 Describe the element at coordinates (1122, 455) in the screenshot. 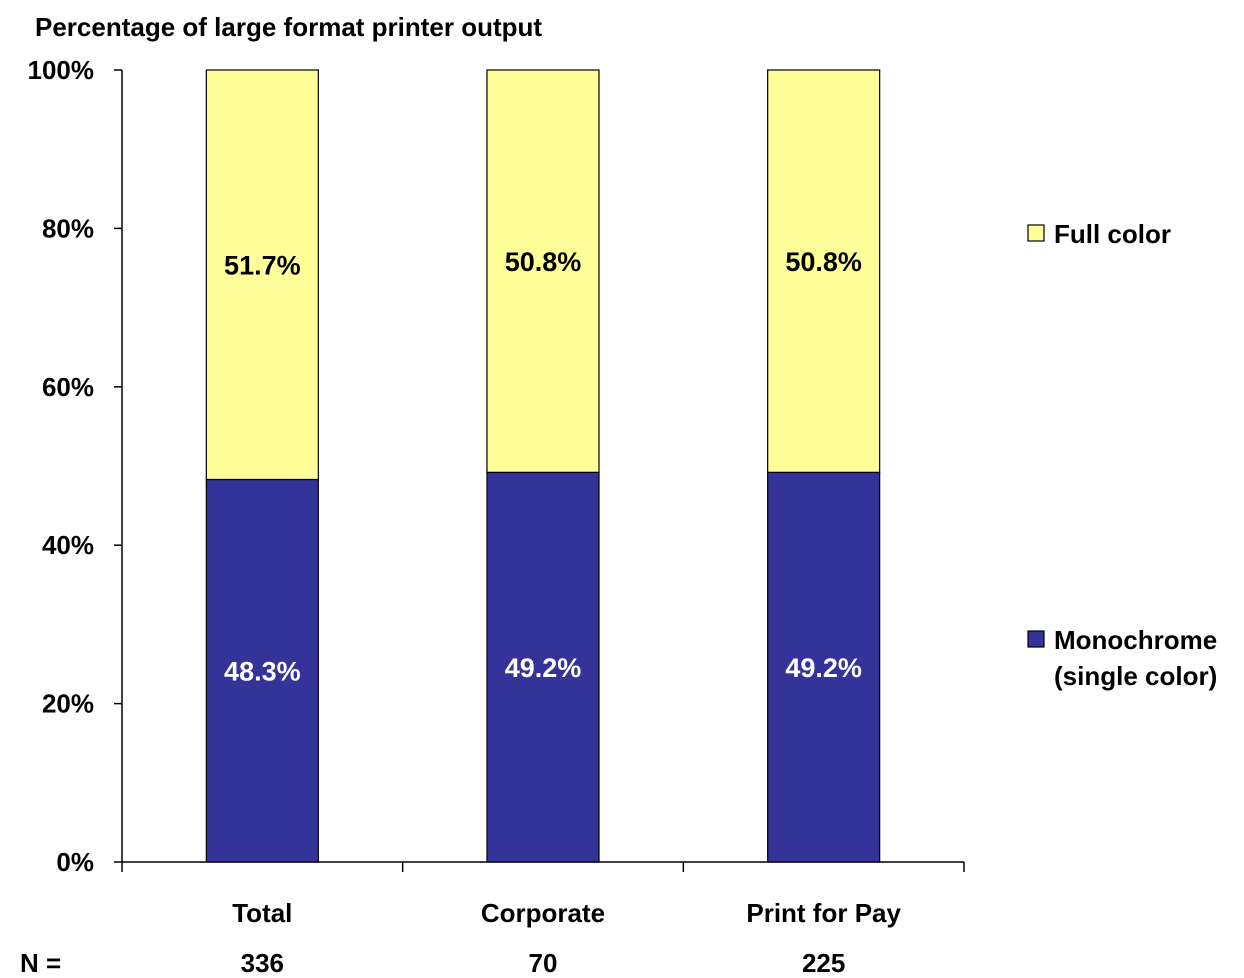

I see `legend: Full color Monochrome (single color)` at that location.